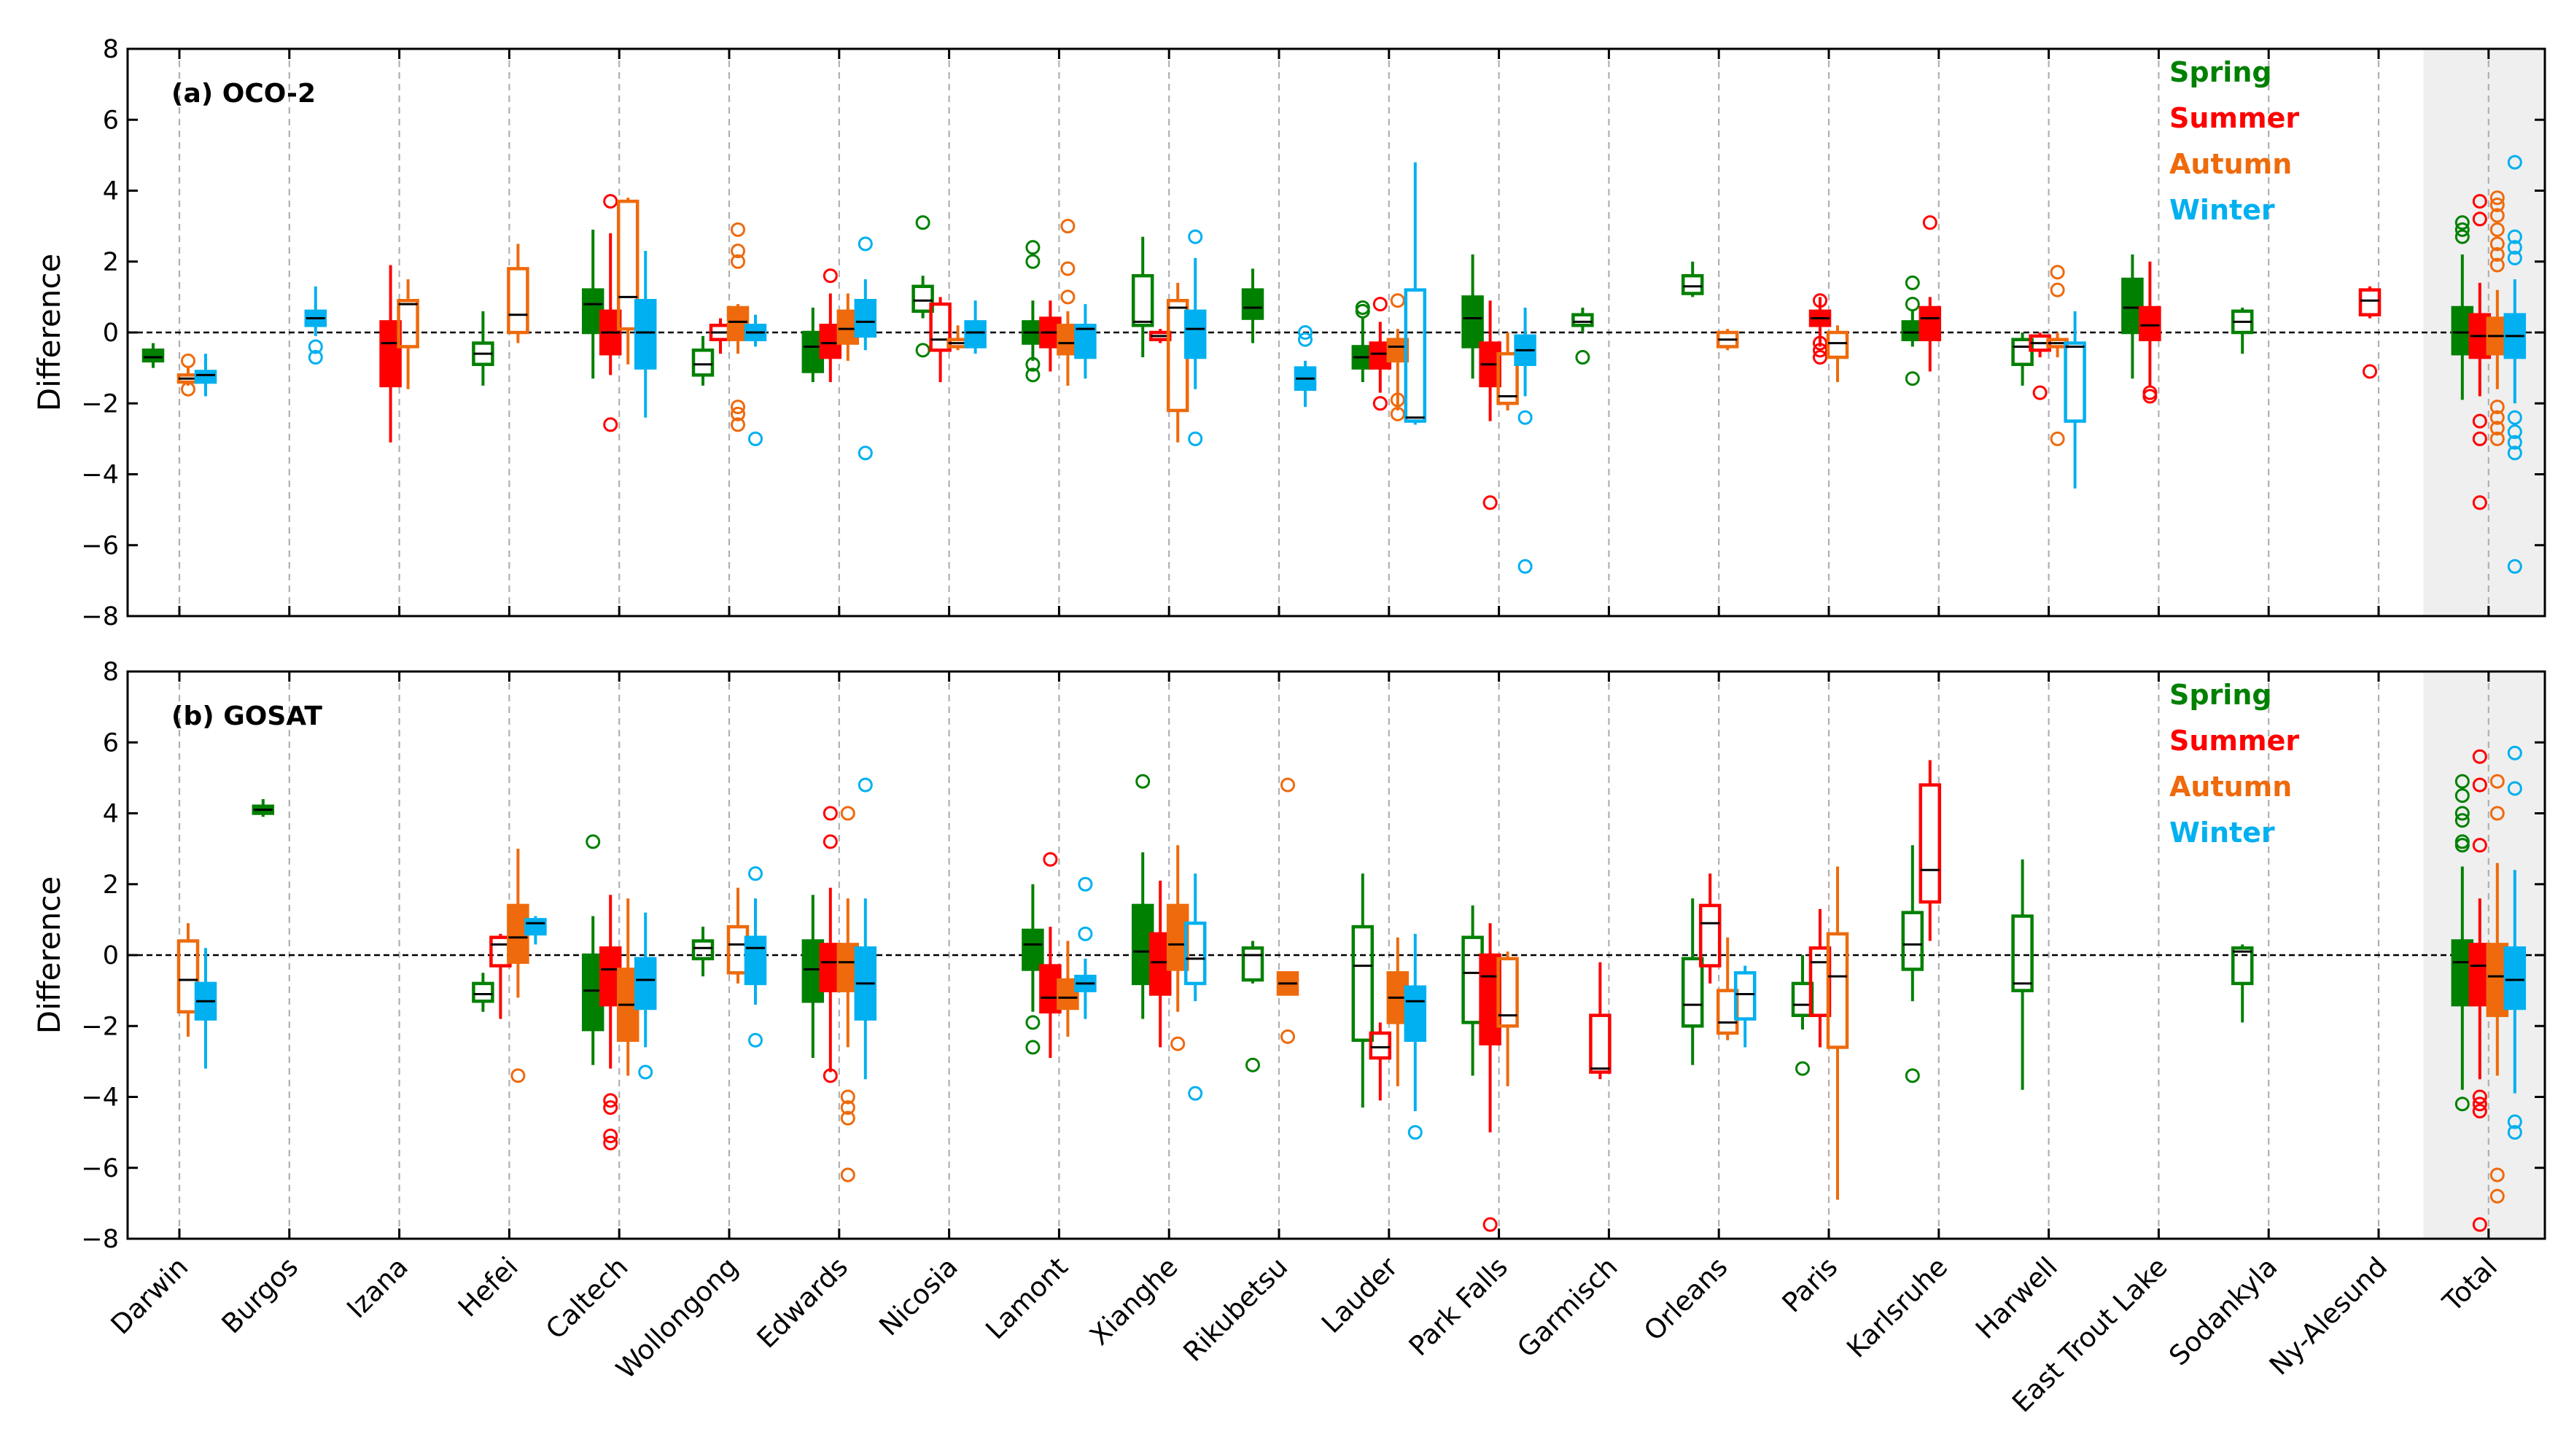  I want to click on category-label-lauder: Lauder, so click(1359, 1294).